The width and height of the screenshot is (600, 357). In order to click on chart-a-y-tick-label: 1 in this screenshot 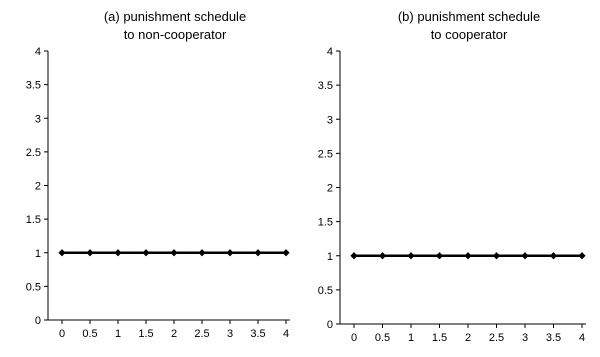, I will do `click(38, 254)`.